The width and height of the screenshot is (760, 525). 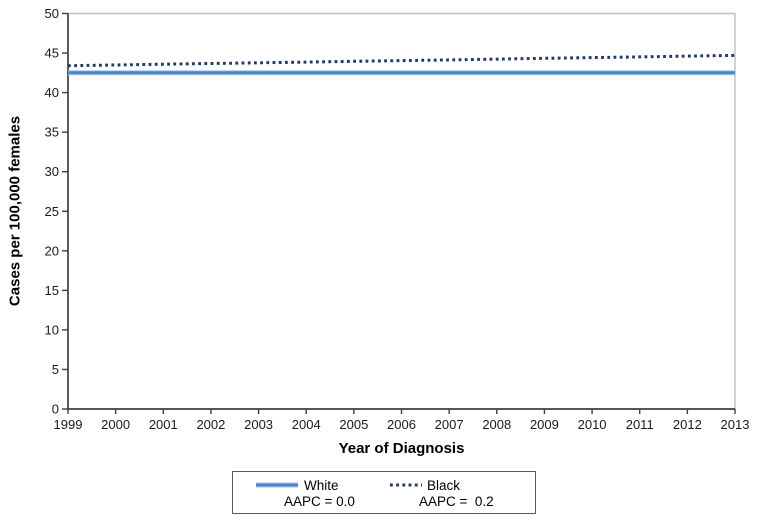 I want to click on y-tick-label: 10, so click(x=52, y=329).